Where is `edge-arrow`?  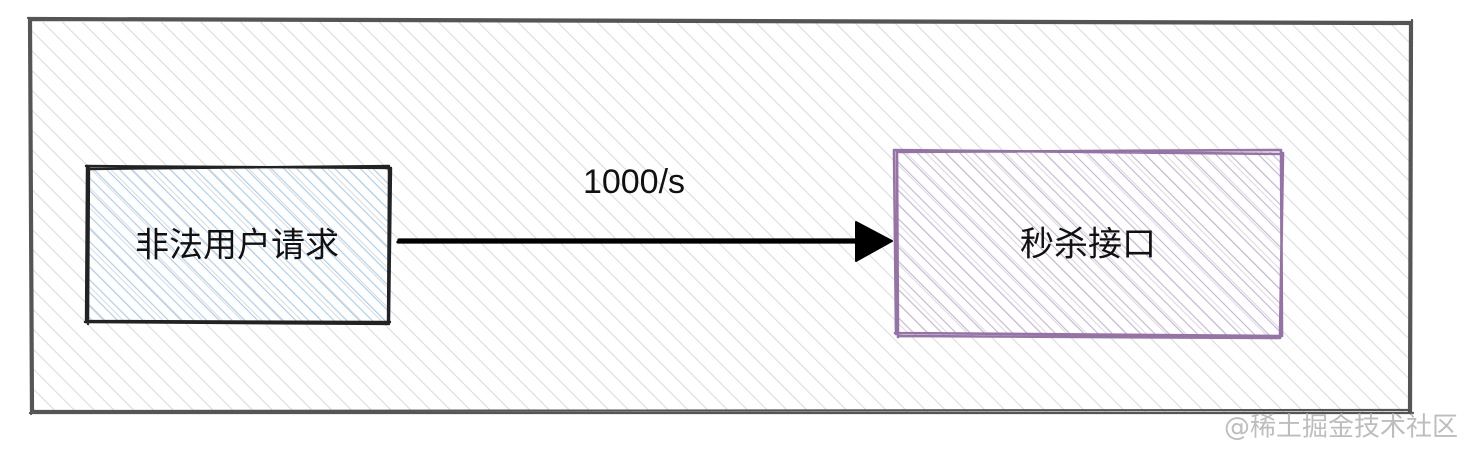
edge-arrow is located at coordinates (644, 241).